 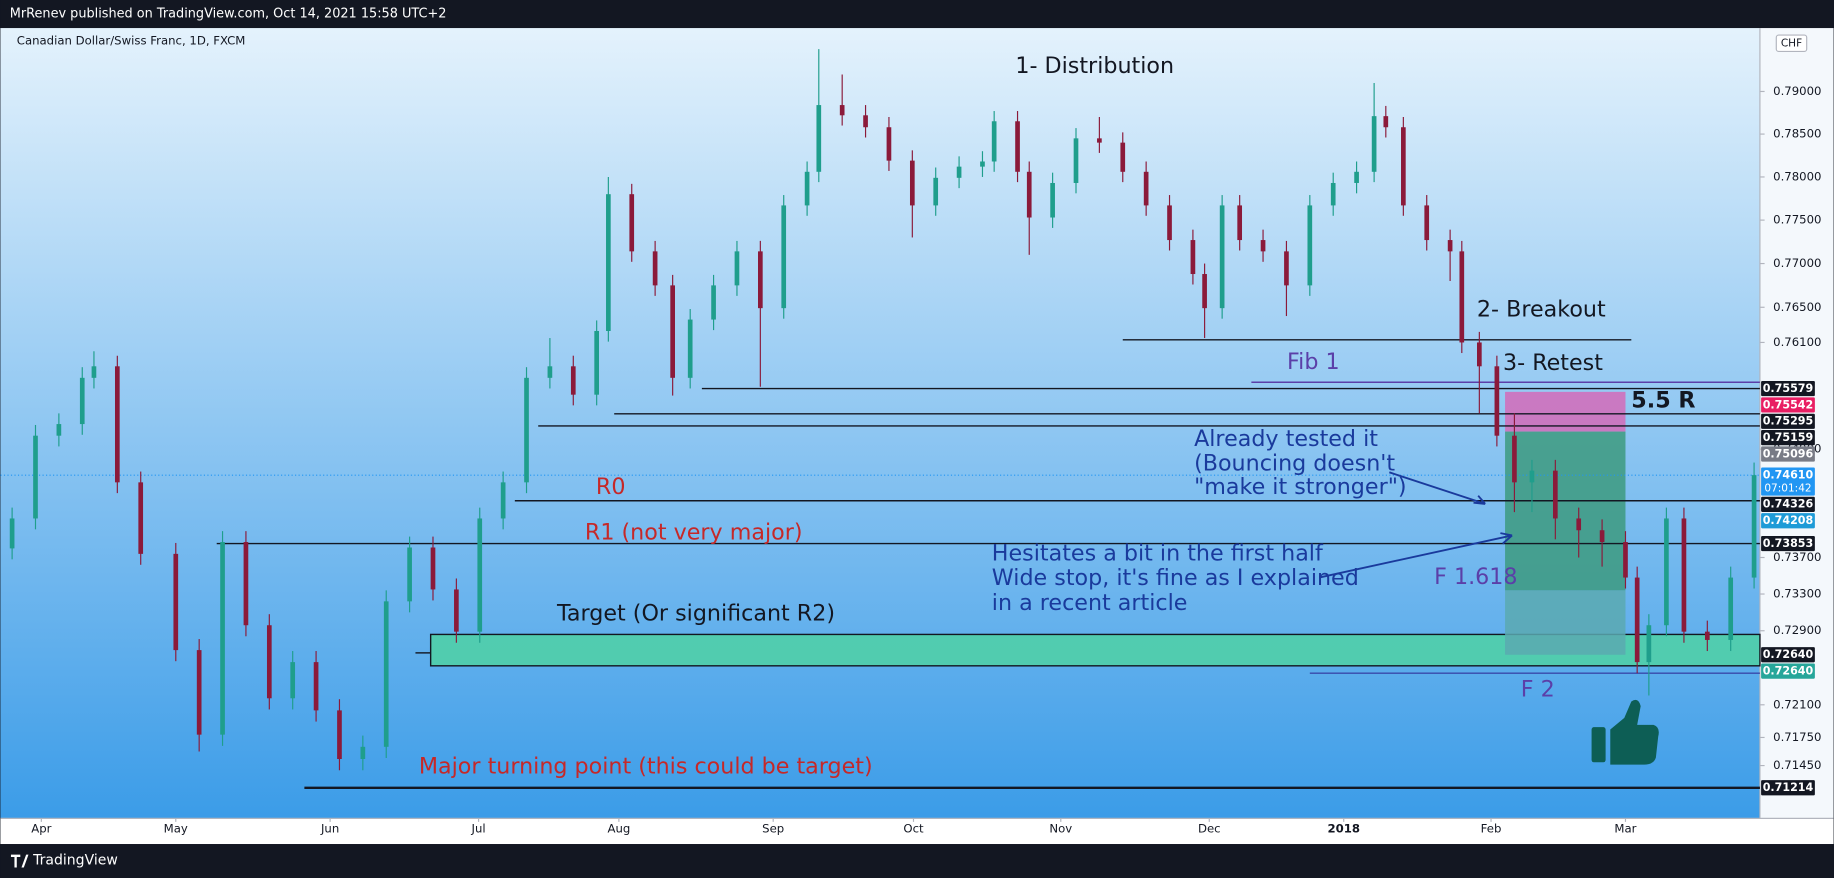 I want to click on brand-logo, so click(x=19, y=861).